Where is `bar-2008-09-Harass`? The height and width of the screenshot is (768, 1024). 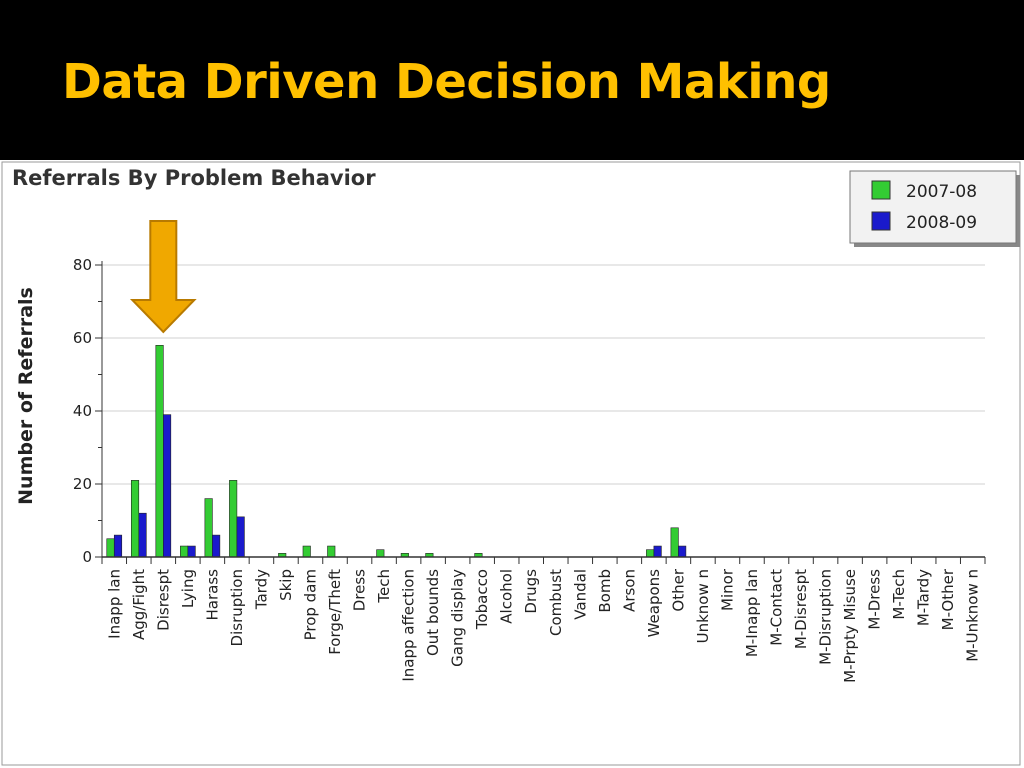
bar-2008-09-Harass is located at coordinates (216, 546).